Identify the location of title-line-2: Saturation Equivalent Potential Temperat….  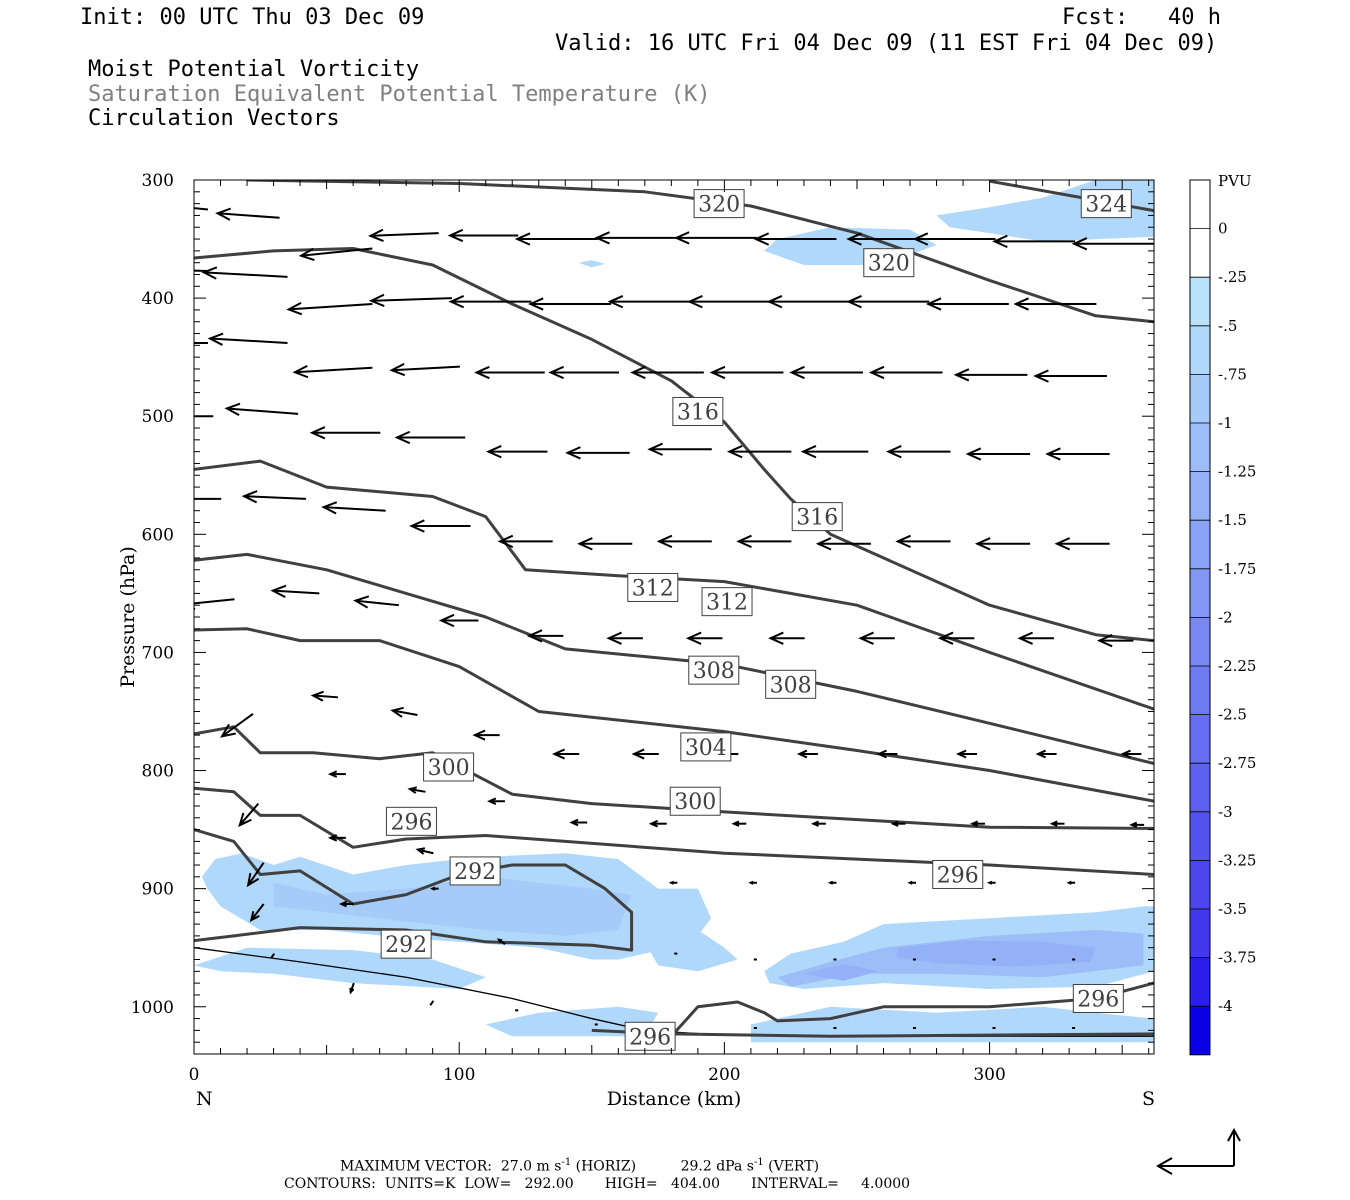
(399, 94).